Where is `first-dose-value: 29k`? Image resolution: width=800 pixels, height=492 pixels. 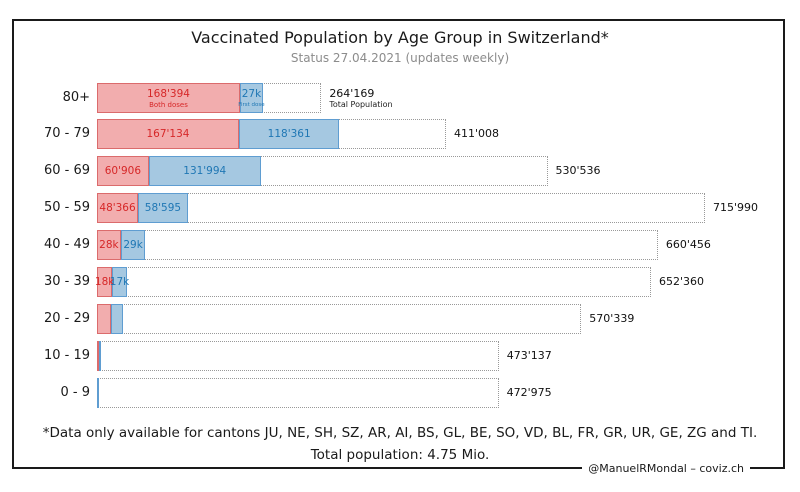 first-dose-value: 29k is located at coordinates (133, 245).